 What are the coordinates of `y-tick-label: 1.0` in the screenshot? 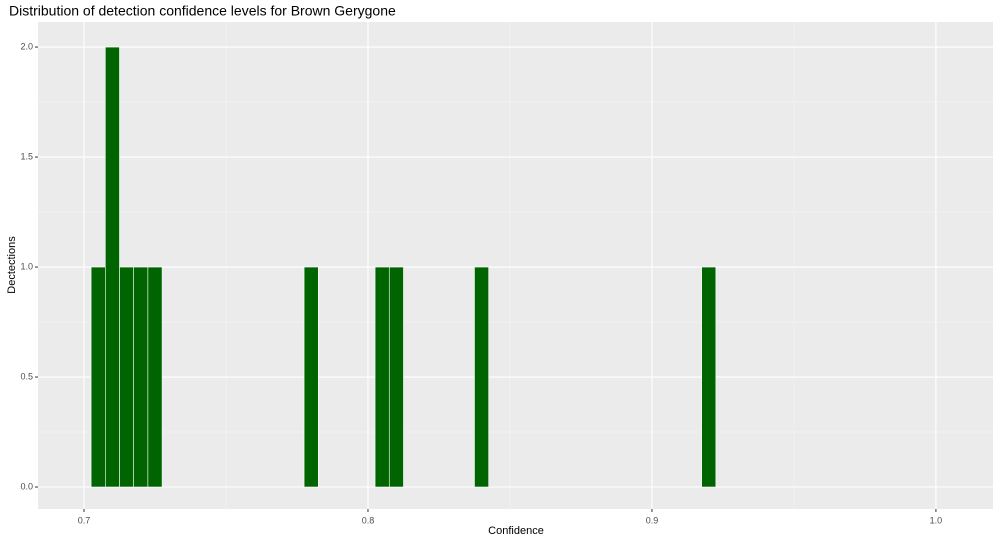 It's located at (26, 266).